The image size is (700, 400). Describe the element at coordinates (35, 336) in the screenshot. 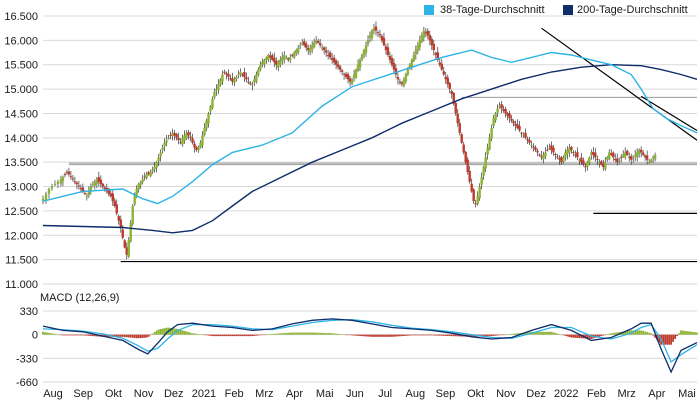

I see `macd-y-tick-label: 0` at that location.